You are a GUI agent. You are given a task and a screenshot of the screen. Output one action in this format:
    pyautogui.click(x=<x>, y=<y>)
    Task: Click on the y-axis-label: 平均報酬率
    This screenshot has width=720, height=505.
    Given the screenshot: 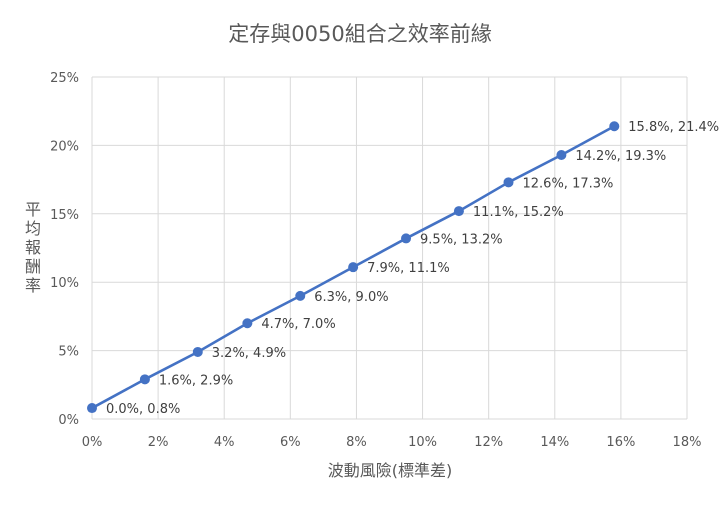 What is the action you would take?
    pyautogui.click(x=33, y=247)
    